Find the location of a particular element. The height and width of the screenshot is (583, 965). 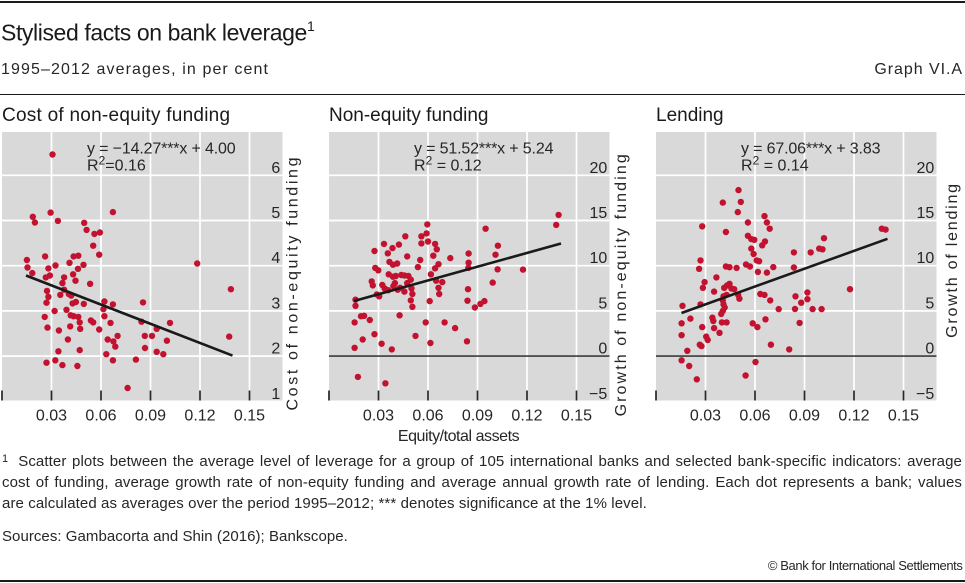

svg-text: R2 = 0.12 is located at coordinates (448, 163).